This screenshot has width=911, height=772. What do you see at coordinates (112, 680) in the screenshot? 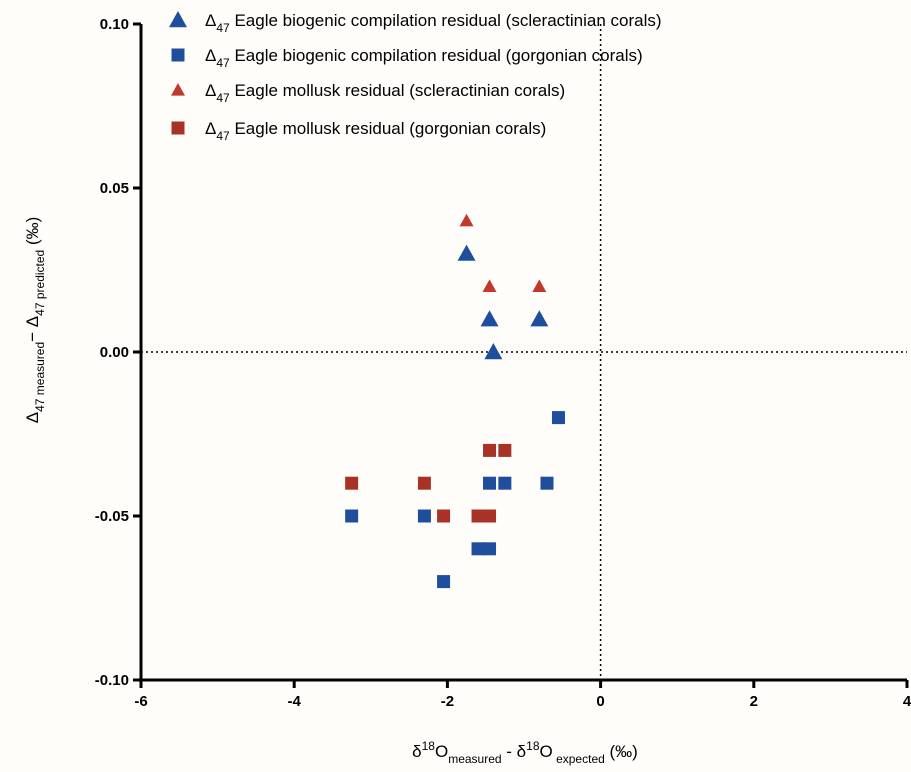
I see `y-tick-label: -0.10` at bounding box center [112, 680].